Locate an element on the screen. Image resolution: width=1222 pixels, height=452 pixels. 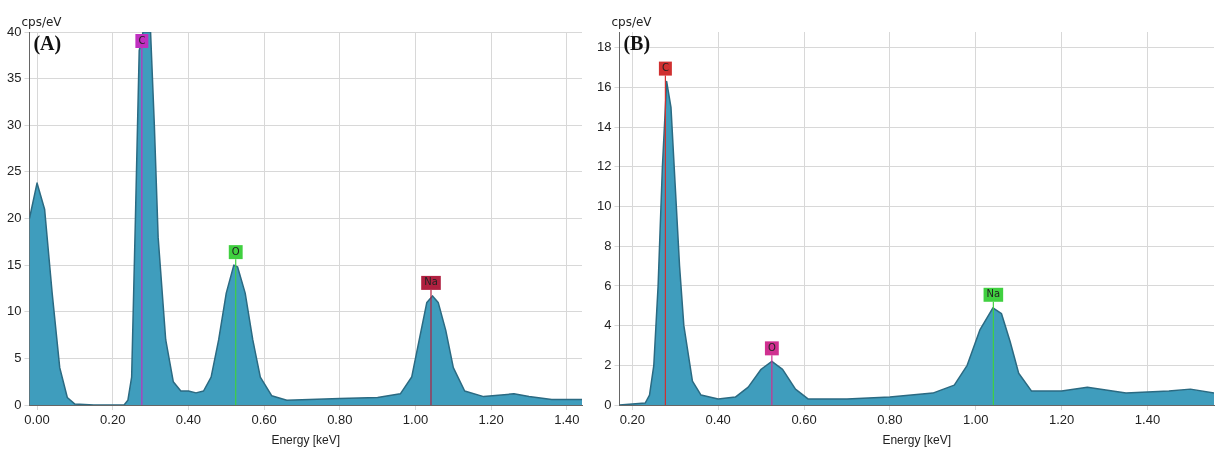
chart-title: (B) is located at coordinates (637, 44).